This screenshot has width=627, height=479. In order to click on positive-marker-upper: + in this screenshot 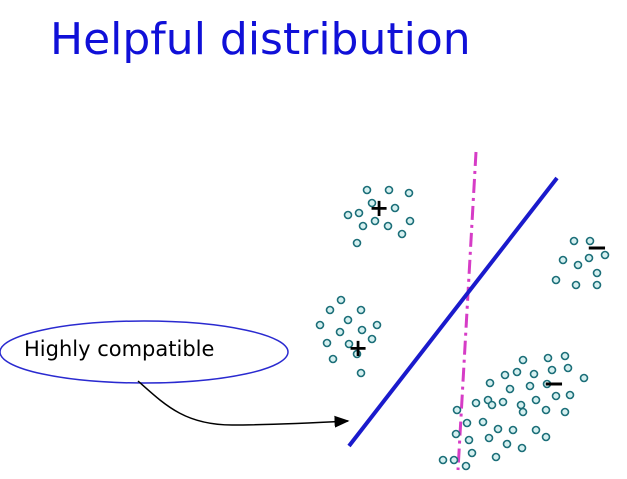, I will do `click(379, 208)`.